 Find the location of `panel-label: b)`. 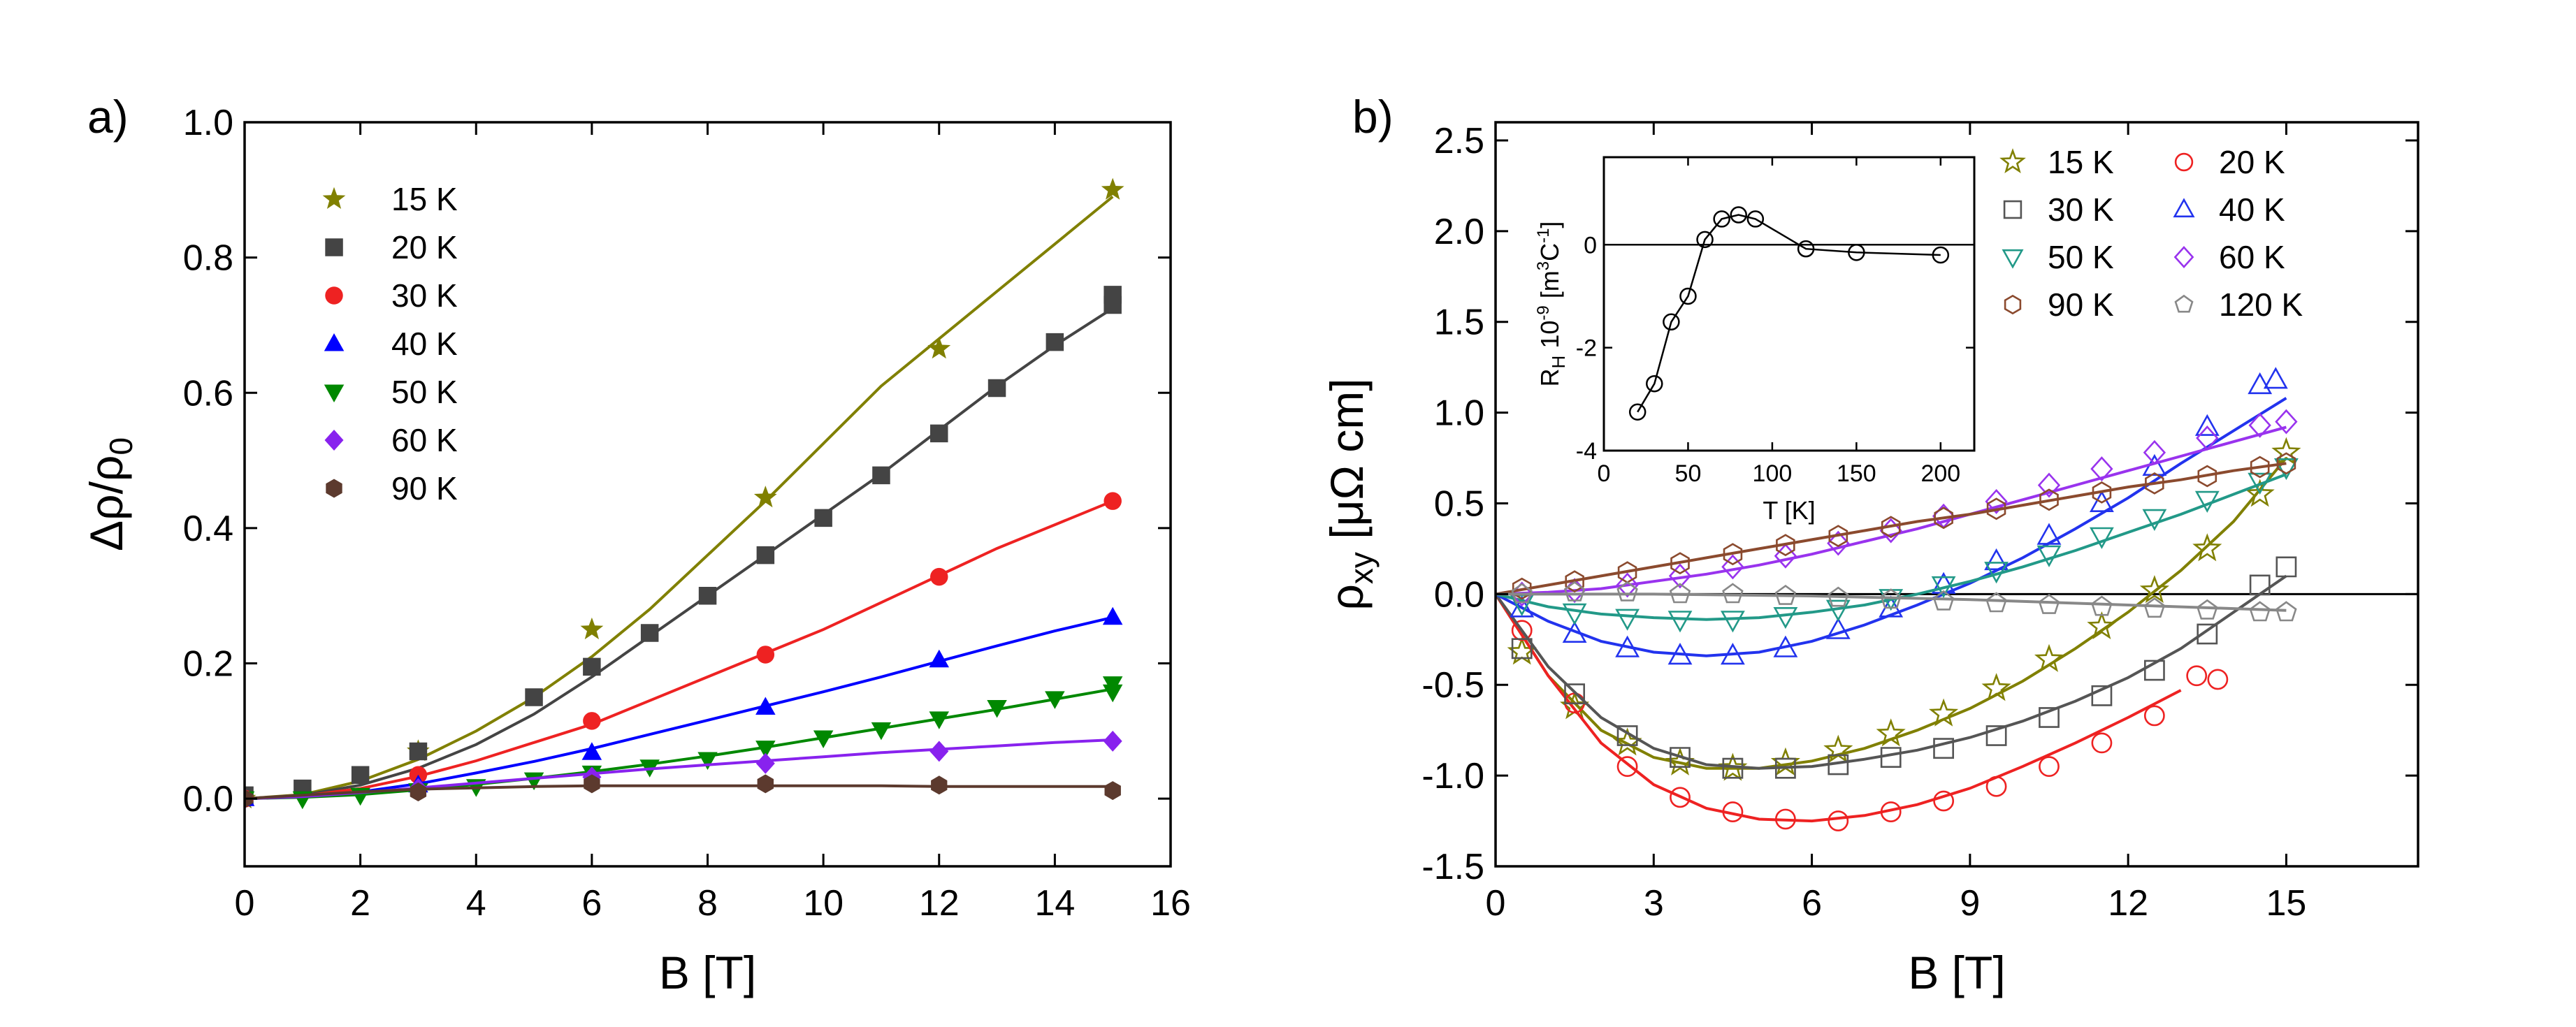

panel-label: b) is located at coordinates (1373, 117).